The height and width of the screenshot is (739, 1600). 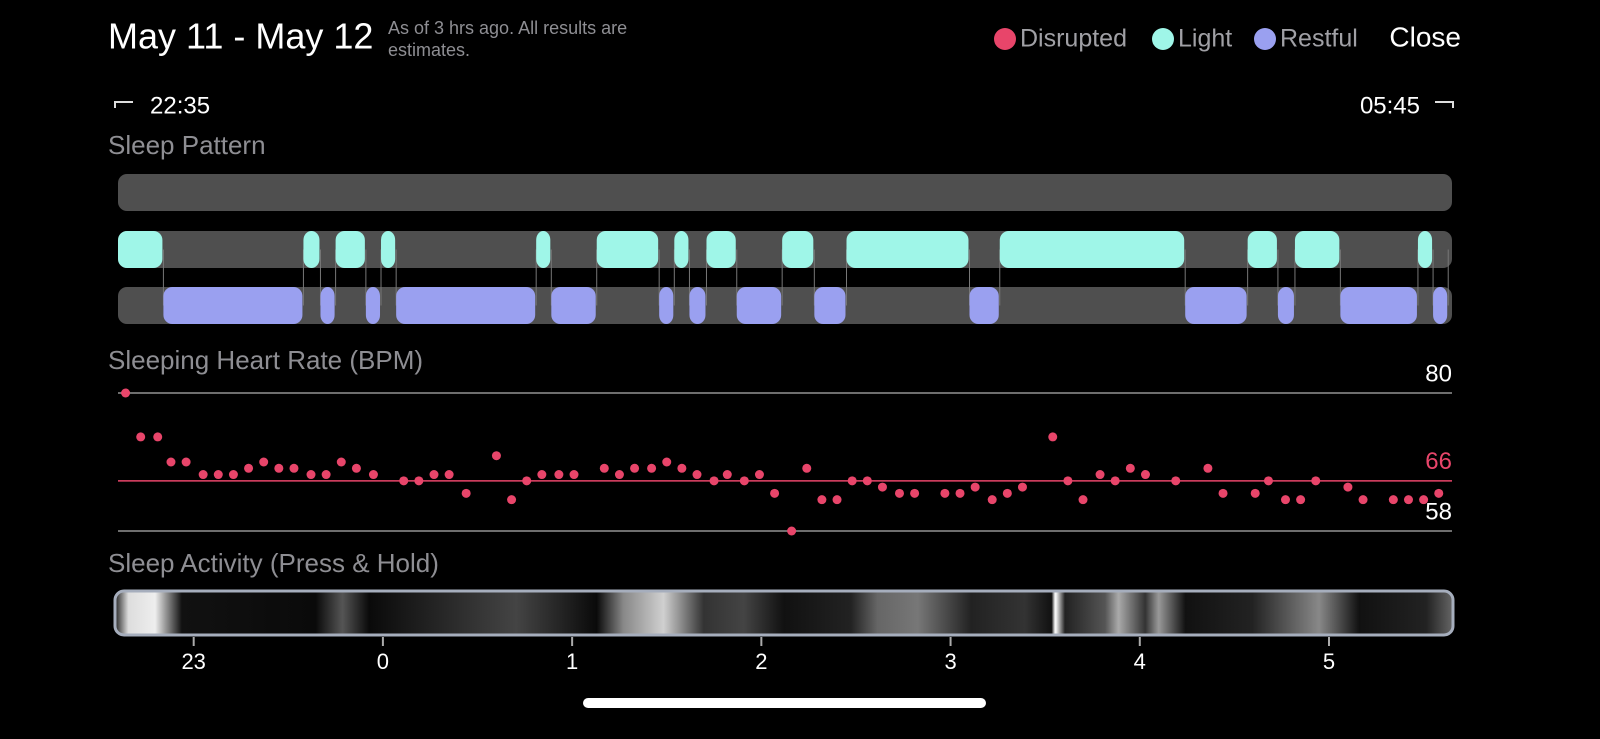 What do you see at coordinates (273, 563) in the screenshot?
I see `section-title: Sleep Activity (Press & Hold)` at bounding box center [273, 563].